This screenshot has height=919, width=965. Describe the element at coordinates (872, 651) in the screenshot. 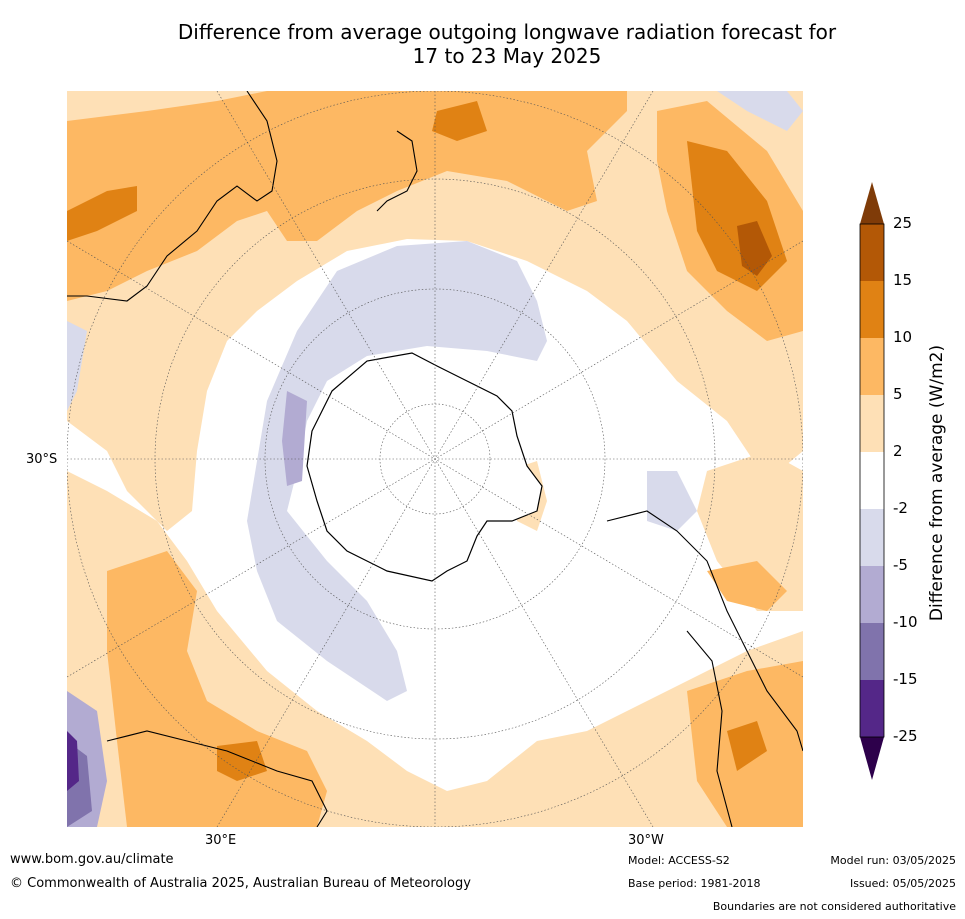

I see `colorbar-band-m15-m10` at that location.